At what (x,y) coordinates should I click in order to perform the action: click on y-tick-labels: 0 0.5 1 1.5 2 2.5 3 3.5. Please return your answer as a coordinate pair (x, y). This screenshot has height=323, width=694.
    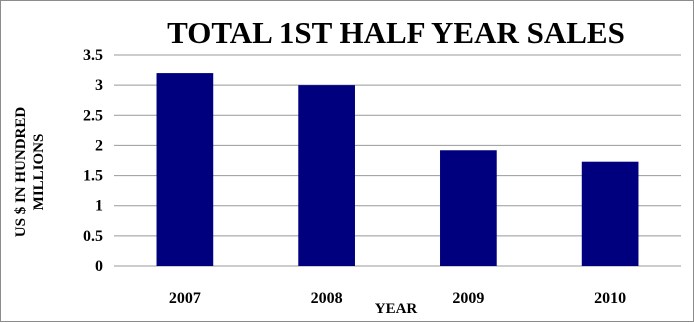
    Looking at the image, I should click on (93, 161).